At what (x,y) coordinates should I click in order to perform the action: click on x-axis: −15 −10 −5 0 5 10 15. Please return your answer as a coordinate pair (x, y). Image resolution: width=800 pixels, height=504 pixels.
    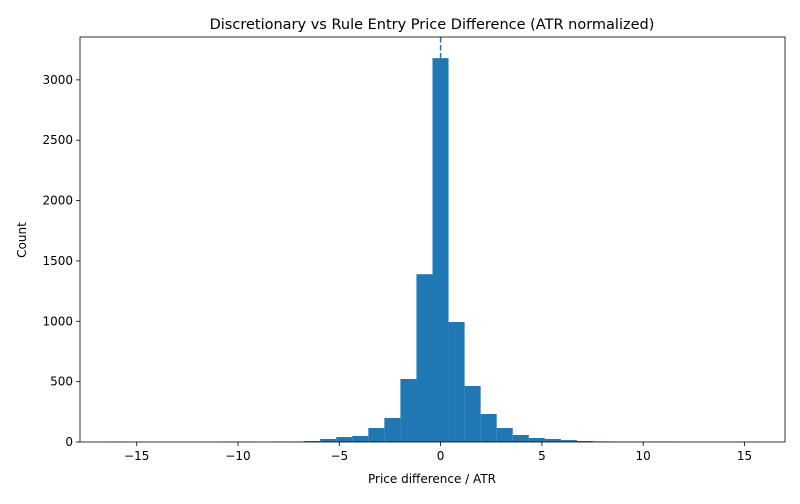
    Looking at the image, I should click on (438, 452).